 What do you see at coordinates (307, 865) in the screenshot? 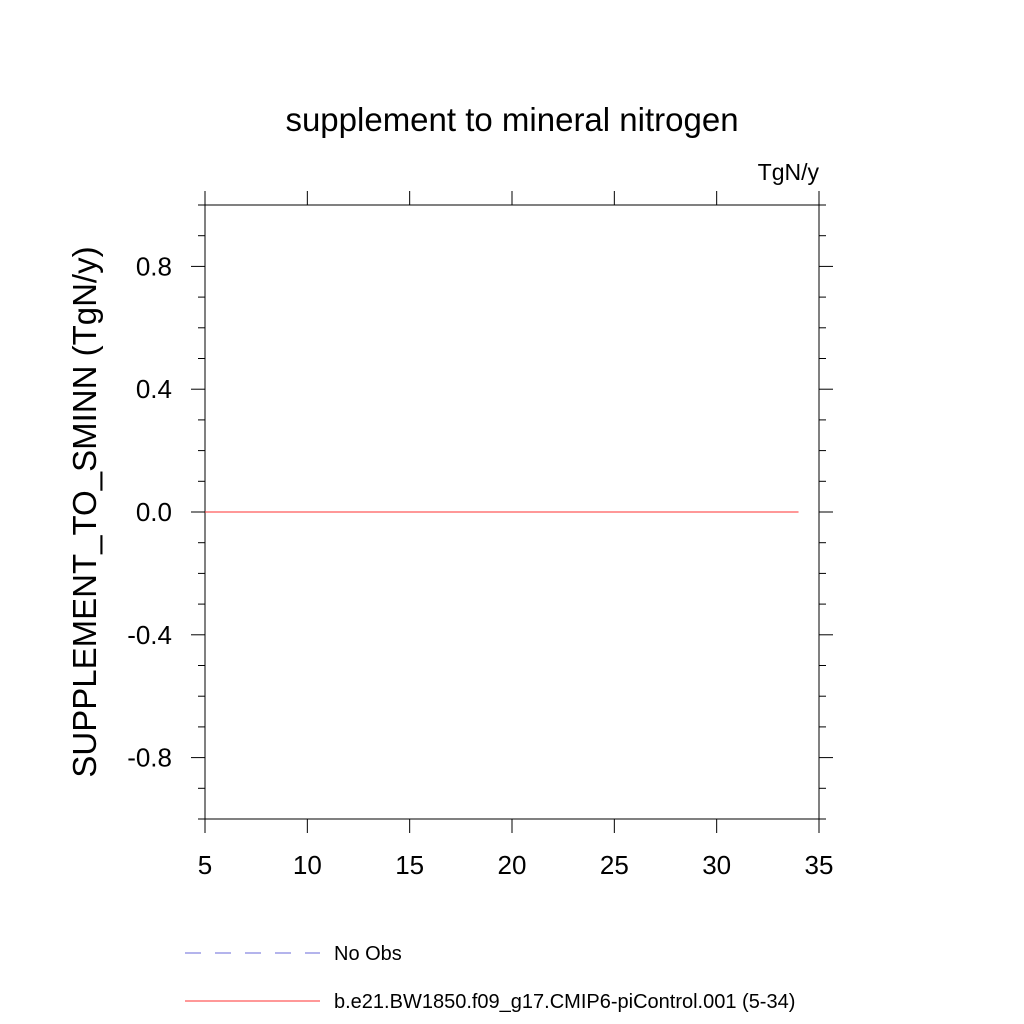
I see `x-tick-label: 10` at bounding box center [307, 865].